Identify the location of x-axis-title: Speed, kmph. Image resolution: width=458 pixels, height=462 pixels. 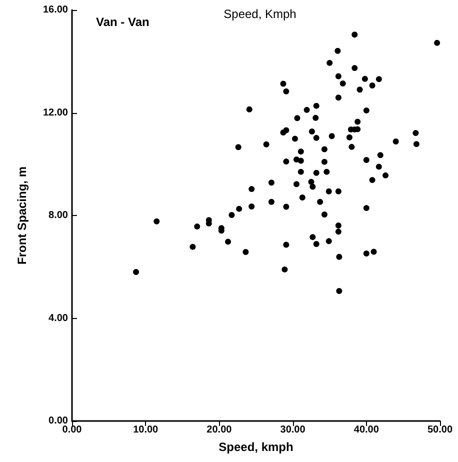
(256, 447).